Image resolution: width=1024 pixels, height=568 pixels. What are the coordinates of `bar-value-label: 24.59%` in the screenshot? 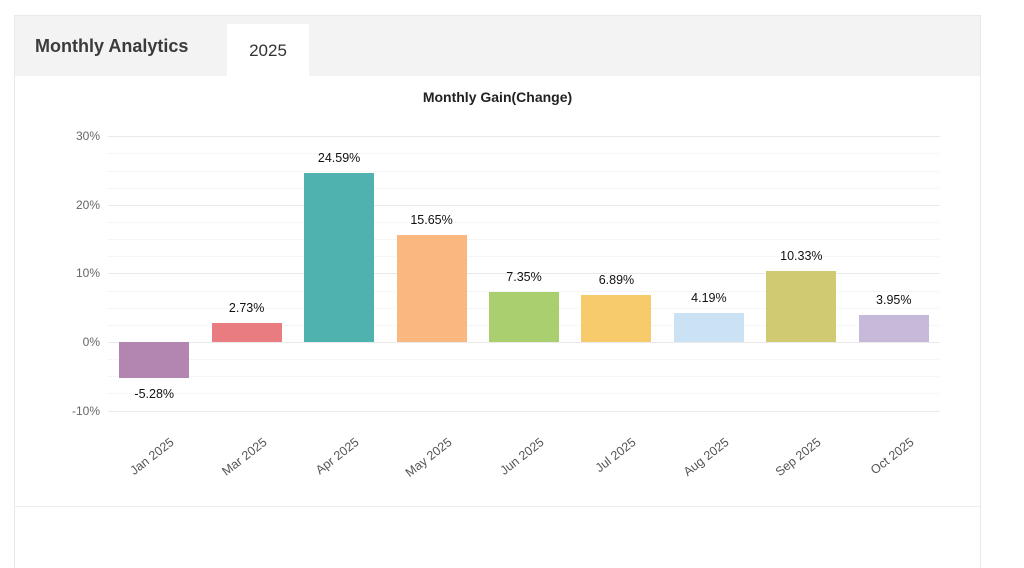 It's located at (339, 158).